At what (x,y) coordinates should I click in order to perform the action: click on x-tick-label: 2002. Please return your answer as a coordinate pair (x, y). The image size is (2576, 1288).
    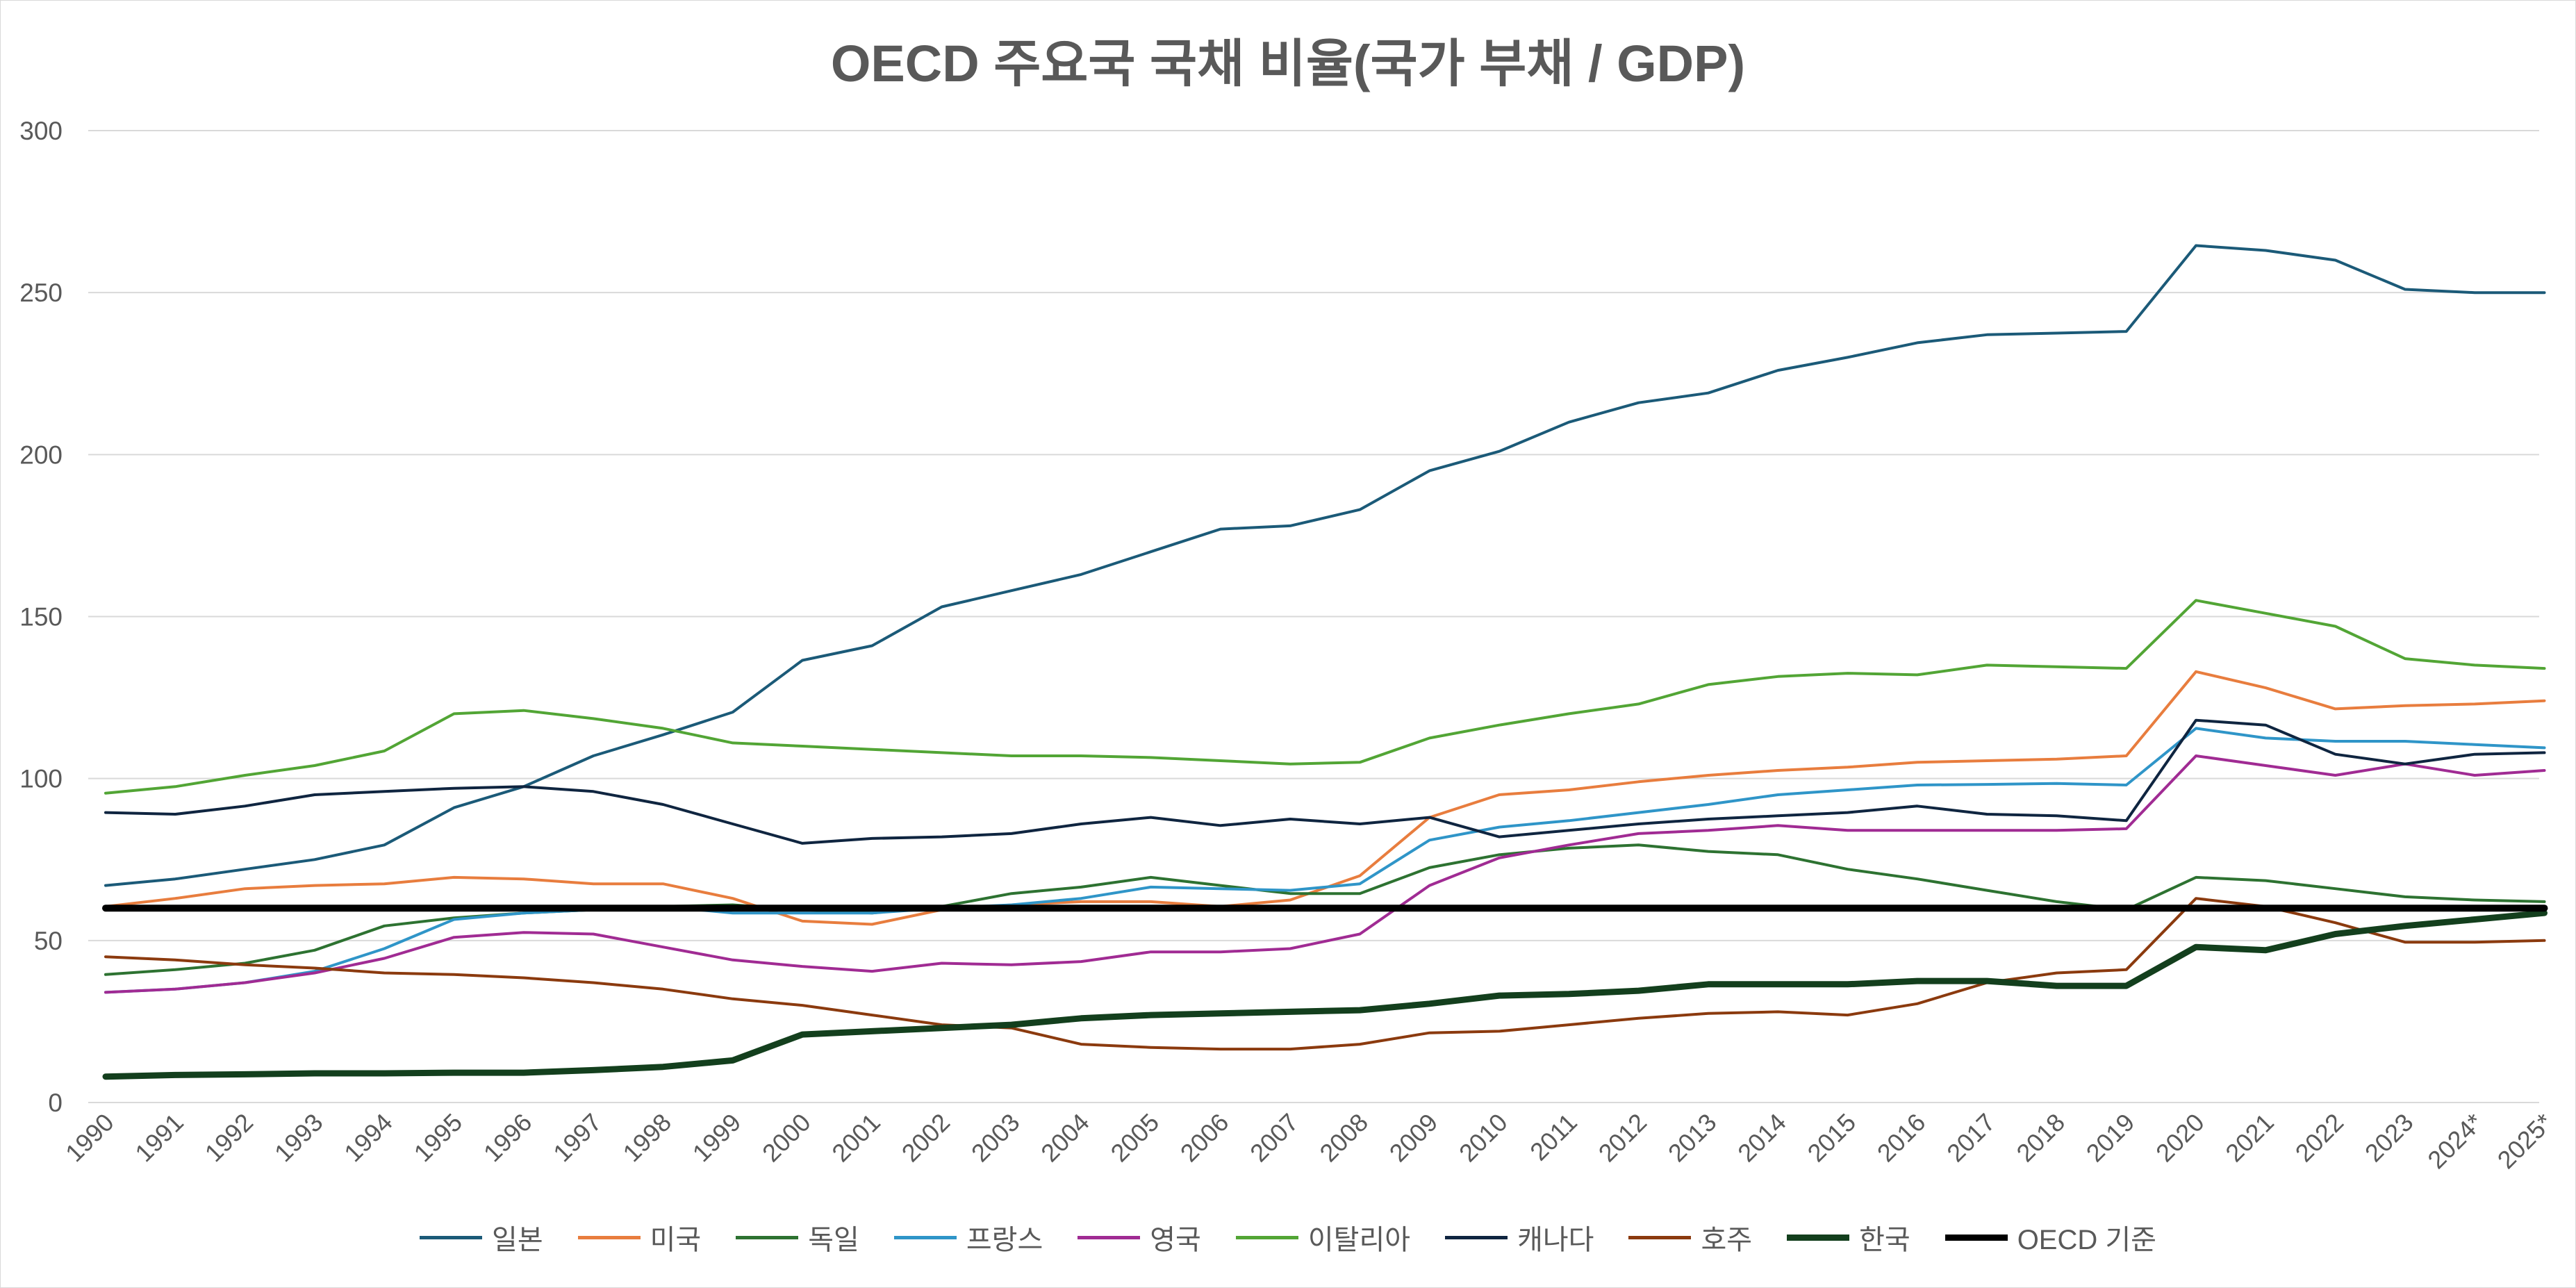
    Looking at the image, I should click on (926, 1138).